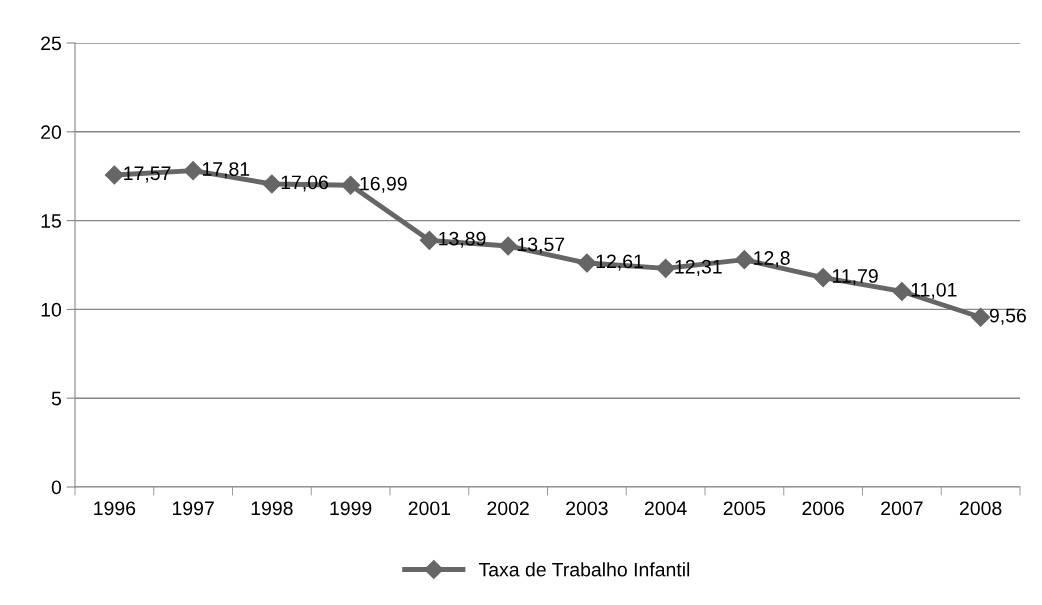 This screenshot has width=1042, height=605. I want to click on data-label: 17,81, so click(226, 170).